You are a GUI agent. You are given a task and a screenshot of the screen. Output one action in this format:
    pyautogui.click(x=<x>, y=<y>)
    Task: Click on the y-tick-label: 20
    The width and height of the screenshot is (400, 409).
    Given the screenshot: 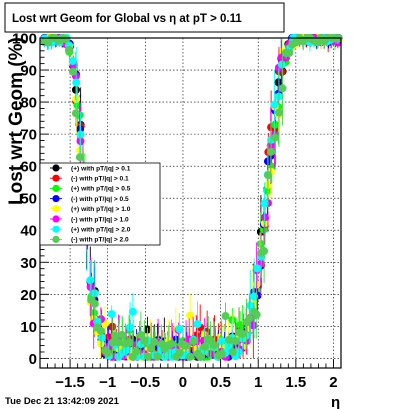 What is the action you would take?
    pyautogui.click(x=28, y=295)
    